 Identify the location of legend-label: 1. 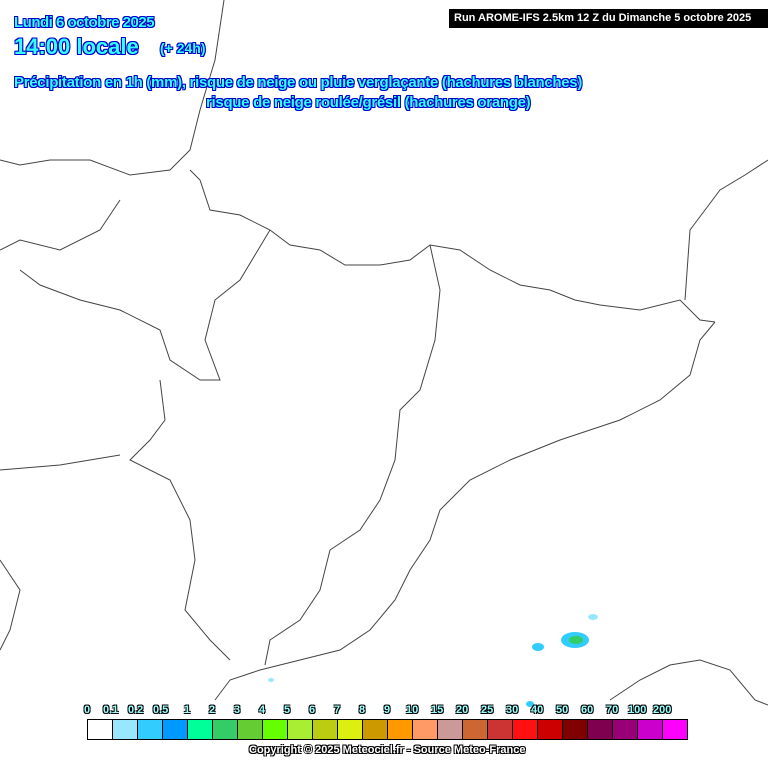
(187, 710).